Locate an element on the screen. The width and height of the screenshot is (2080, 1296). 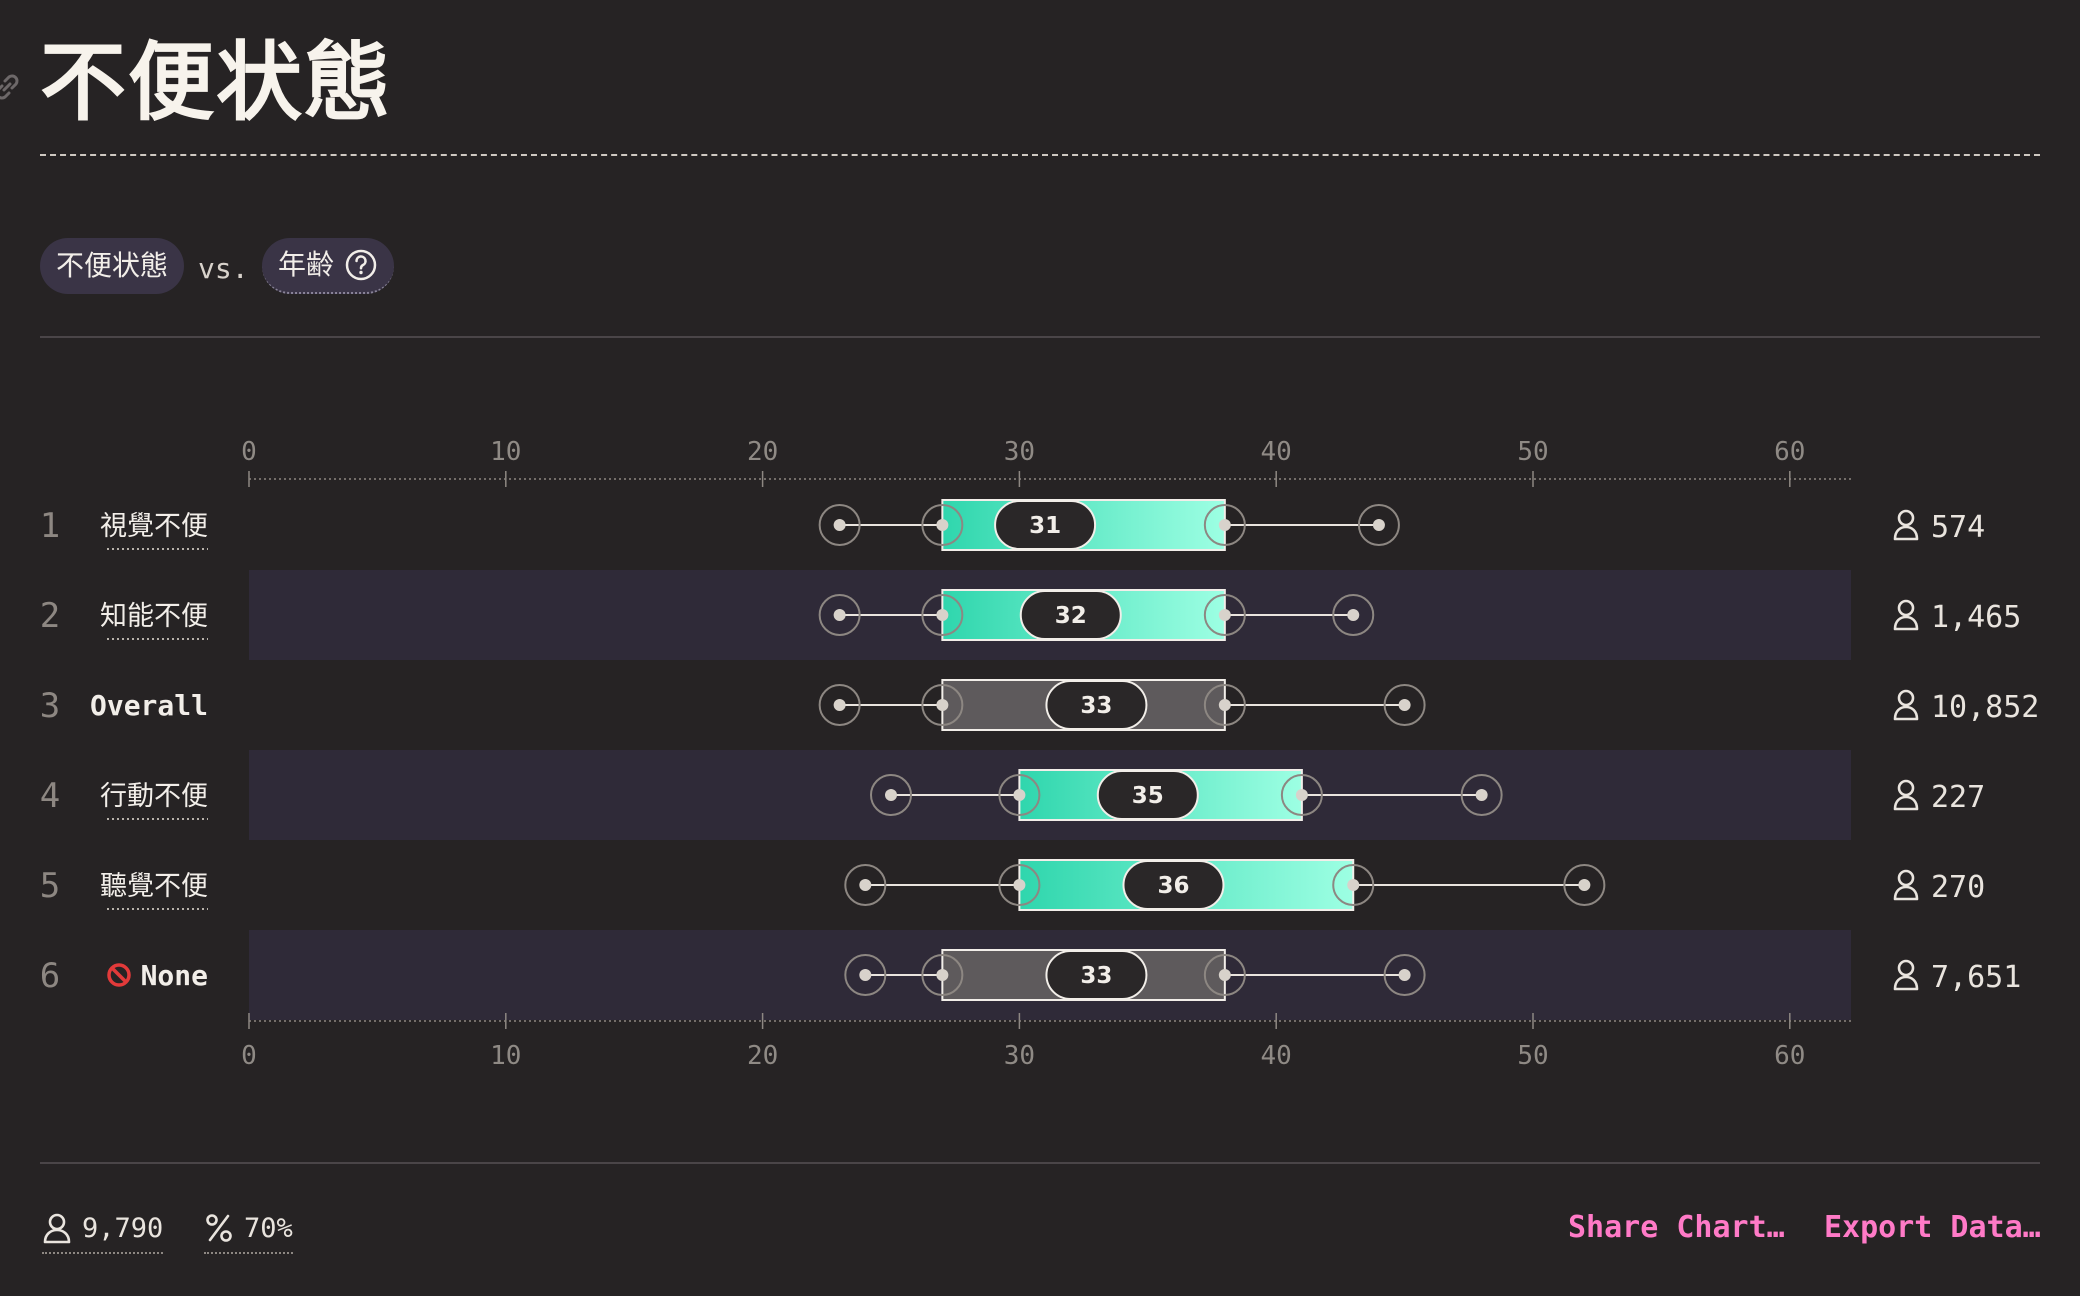
row-count: 1,465 is located at coordinates (1976, 617).